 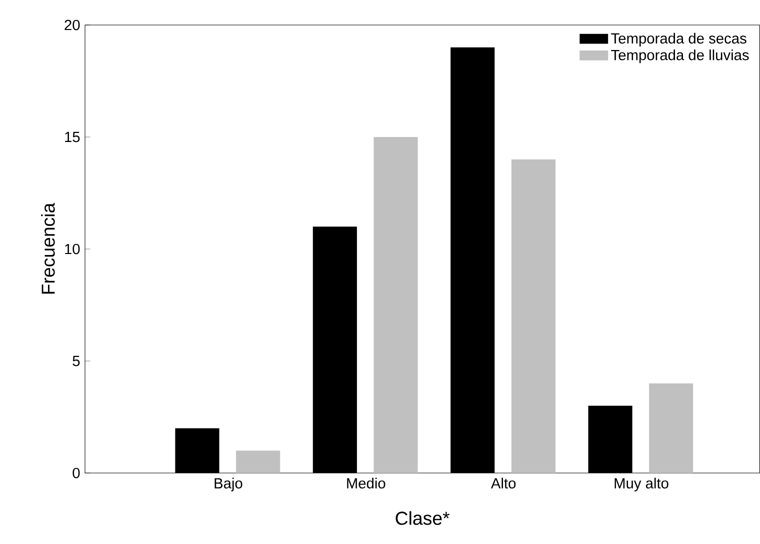 I want to click on x-tick-label: Medio, so click(x=366, y=483).